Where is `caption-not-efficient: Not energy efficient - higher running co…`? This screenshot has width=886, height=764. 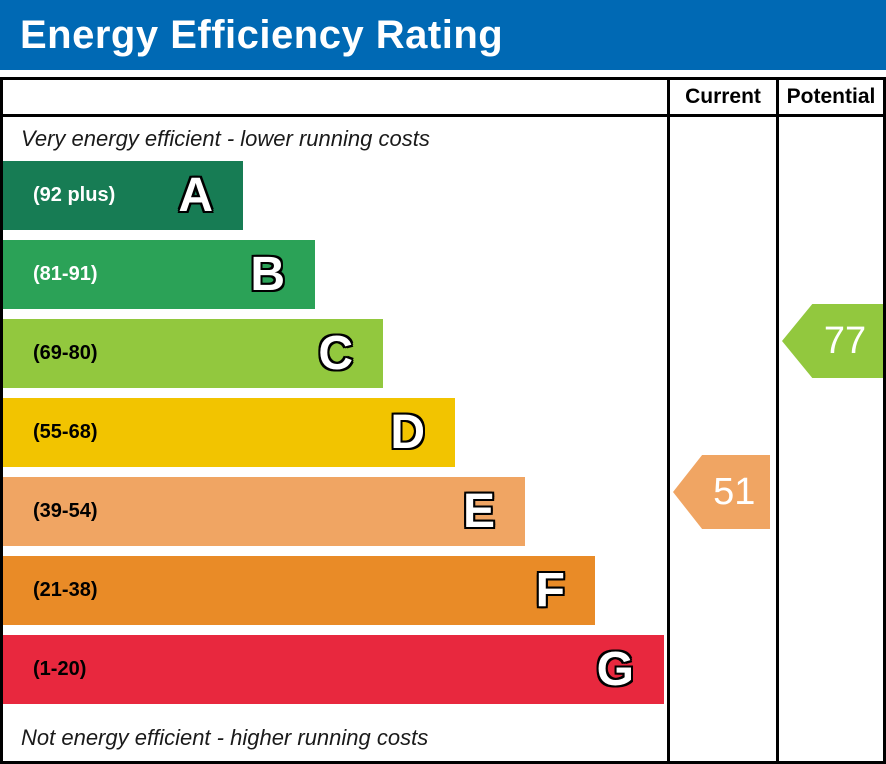
caption-not-efficient: Not energy efficient - higher running co… is located at coordinates (225, 737).